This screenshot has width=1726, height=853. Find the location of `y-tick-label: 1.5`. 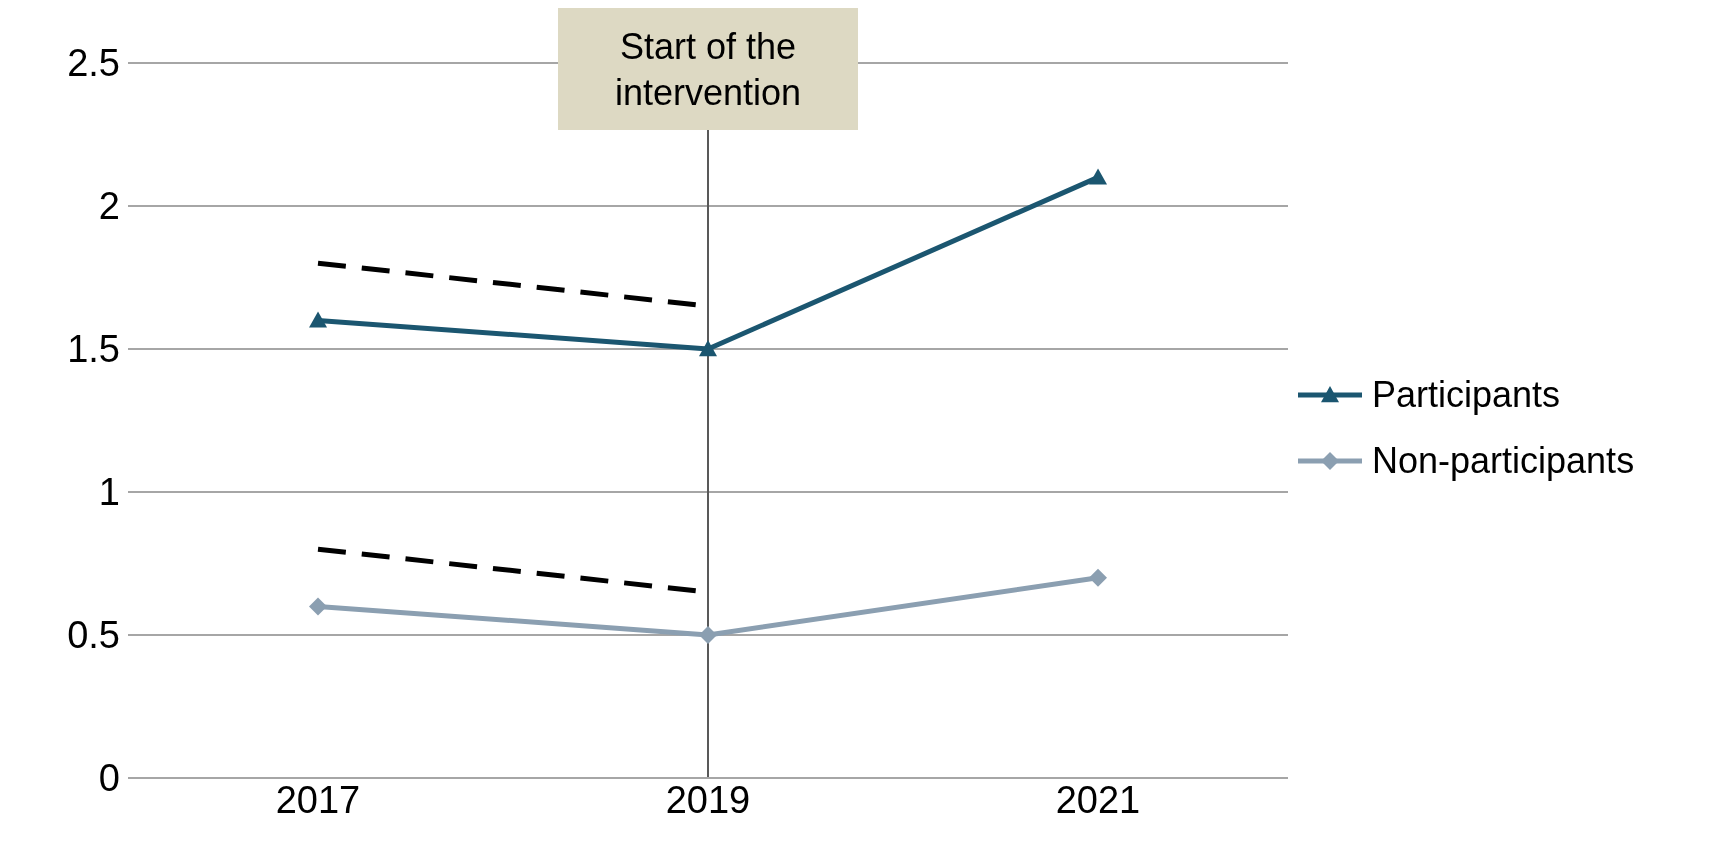

y-tick-label: 1.5 is located at coordinates (93, 349).